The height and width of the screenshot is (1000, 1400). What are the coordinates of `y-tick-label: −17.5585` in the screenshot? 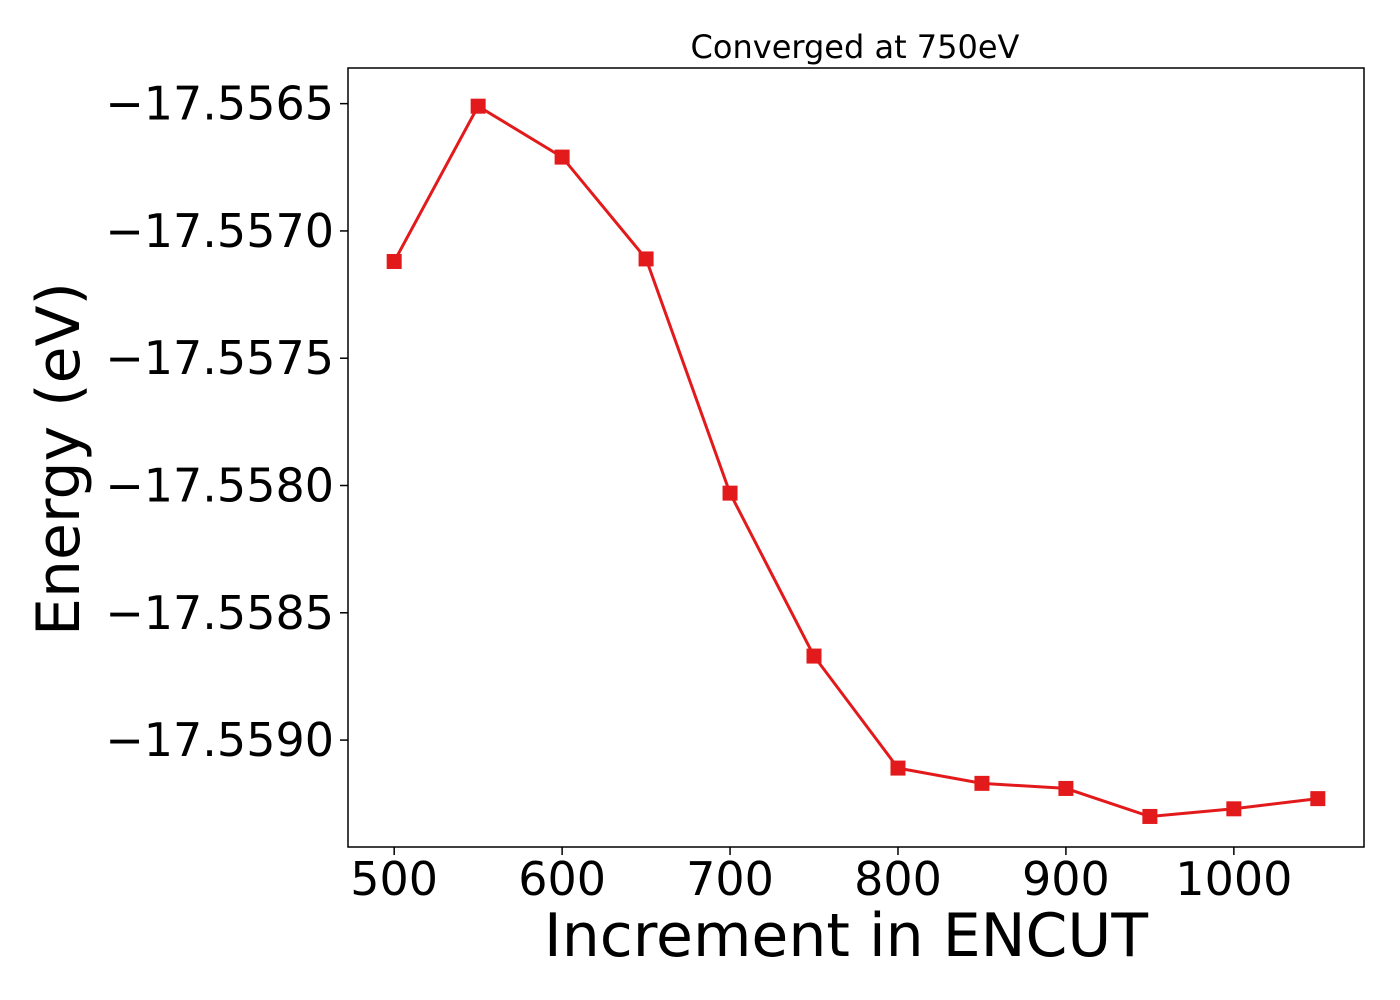 It's located at (219, 613).